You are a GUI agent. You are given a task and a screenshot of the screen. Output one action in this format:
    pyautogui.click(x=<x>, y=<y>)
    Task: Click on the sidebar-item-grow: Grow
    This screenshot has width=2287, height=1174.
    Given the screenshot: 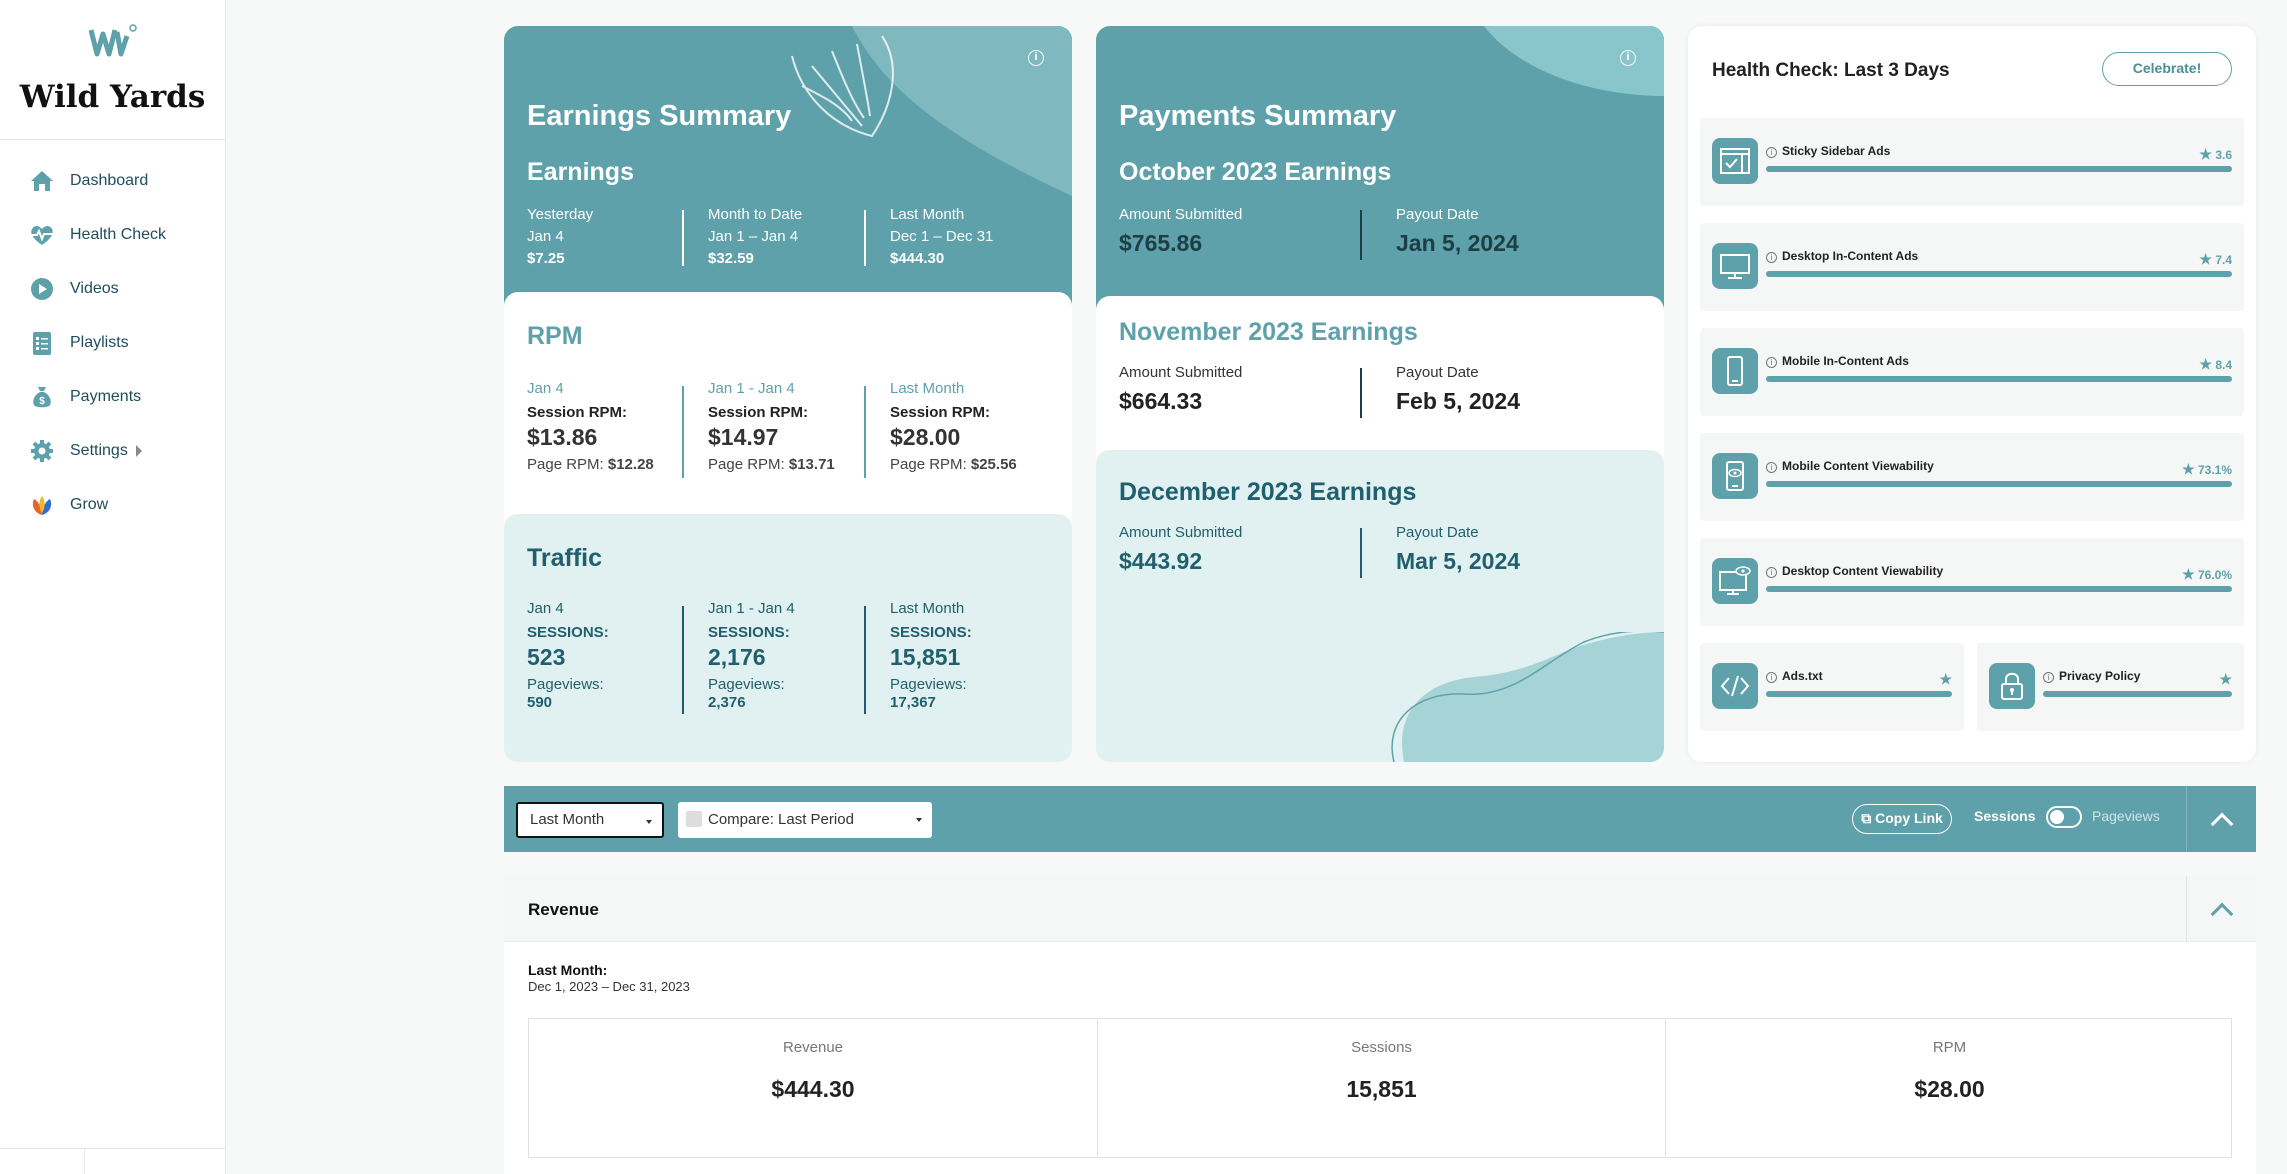 What is the action you would take?
    pyautogui.click(x=112, y=505)
    